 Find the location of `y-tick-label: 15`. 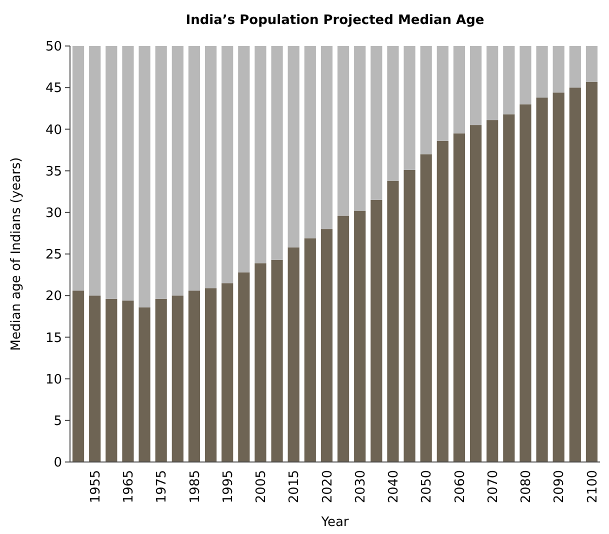

y-tick-label: 15 is located at coordinates (53, 338).